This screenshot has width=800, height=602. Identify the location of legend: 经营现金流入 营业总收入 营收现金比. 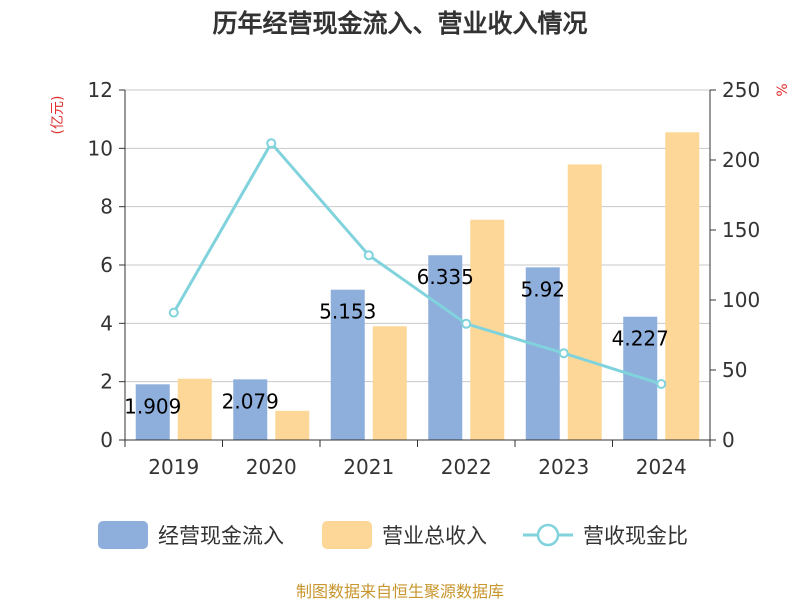
(393, 535).